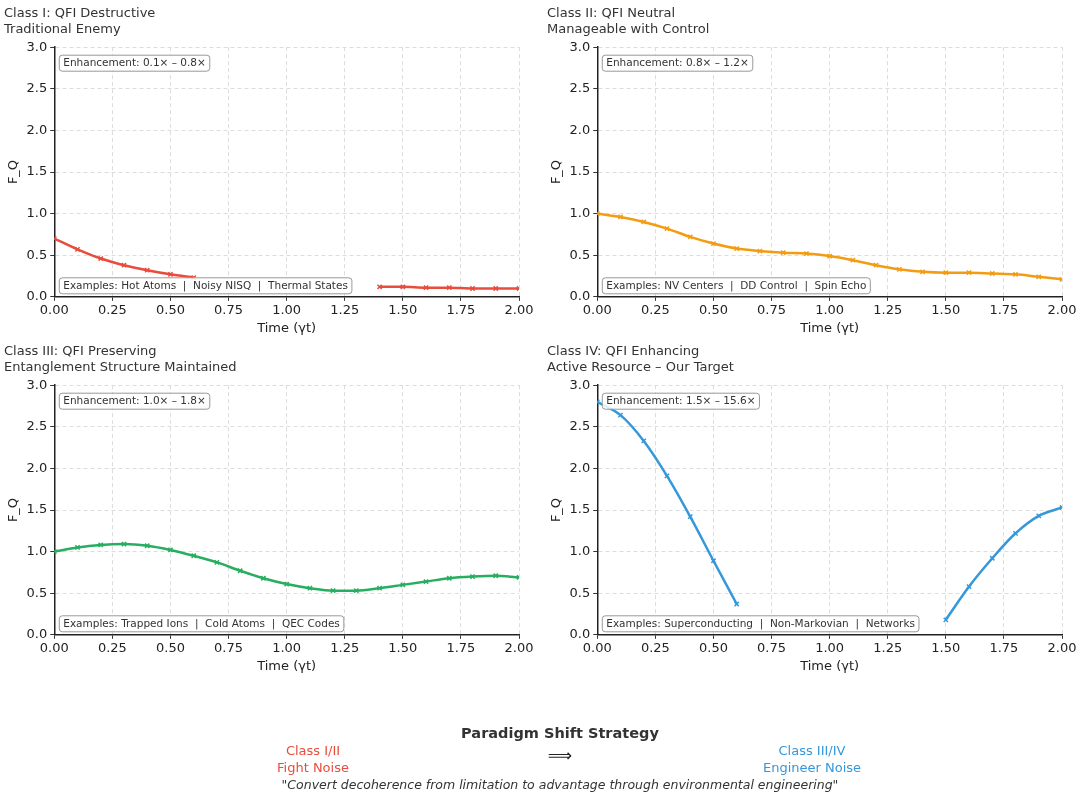 This screenshot has width=1084, height=794. What do you see at coordinates (62, 28) in the screenshot?
I see `chart-subtitle: Traditional Enemy` at bounding box center [62, 28].